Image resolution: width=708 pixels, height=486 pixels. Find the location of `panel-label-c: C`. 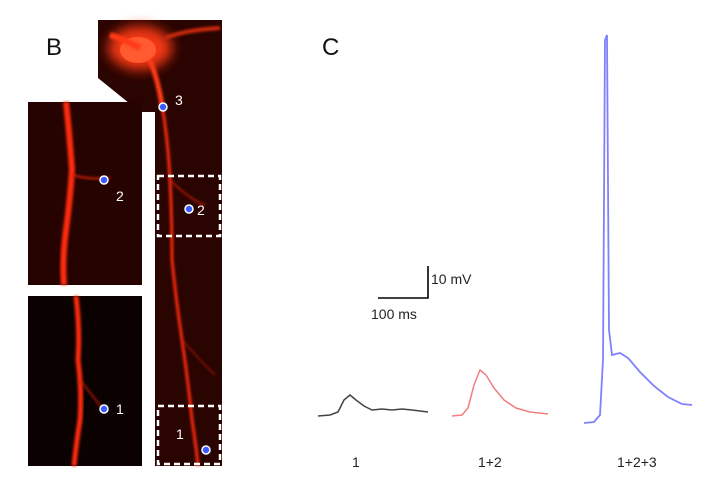

panel-label-c: C is located at coordinates (331, 47).